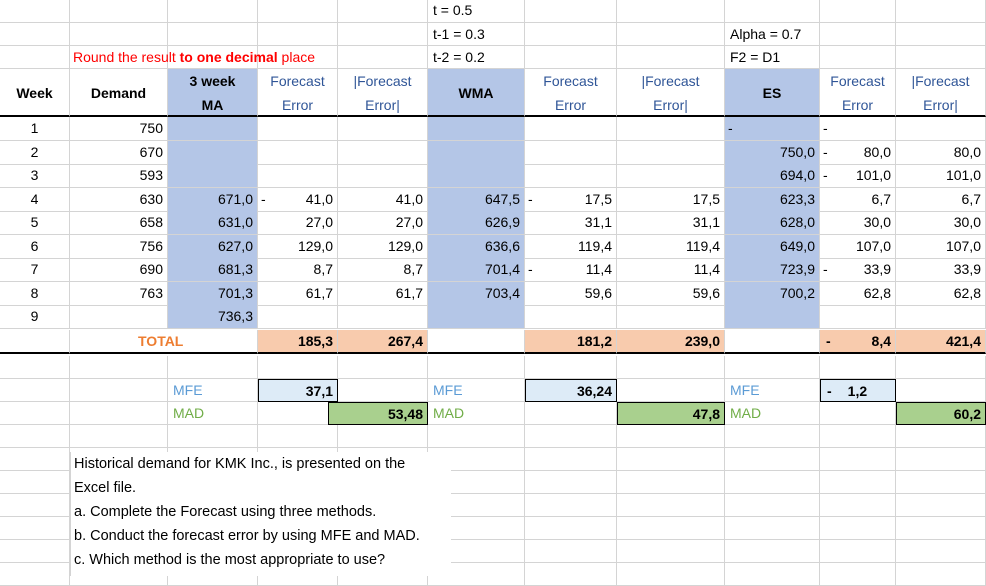 This screenshot has height=586, width=986. I want to click on cell-week-row9: 9, so click(35, 317).